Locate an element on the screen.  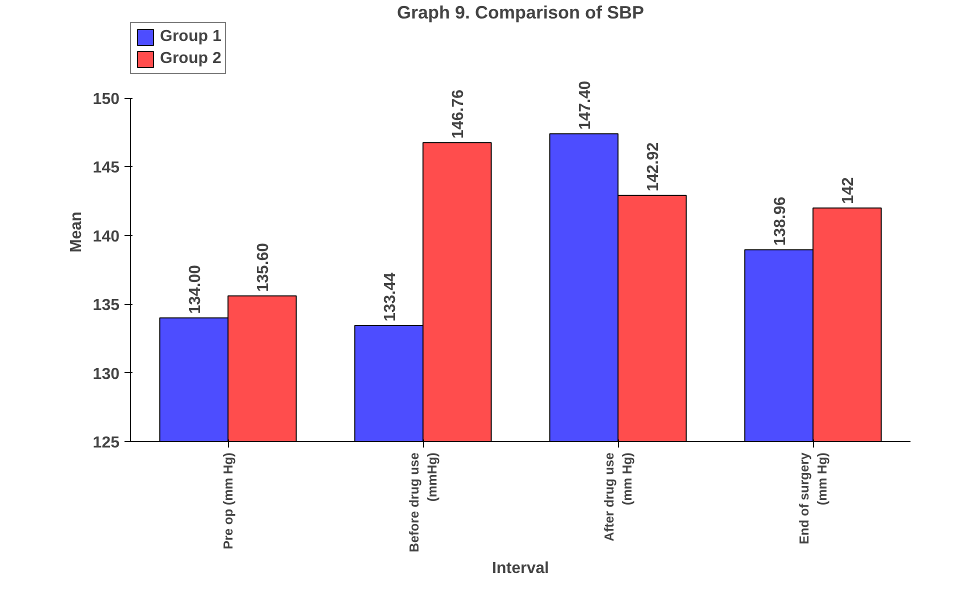
data-label: 138.96 is located at coordinates (780, 221).